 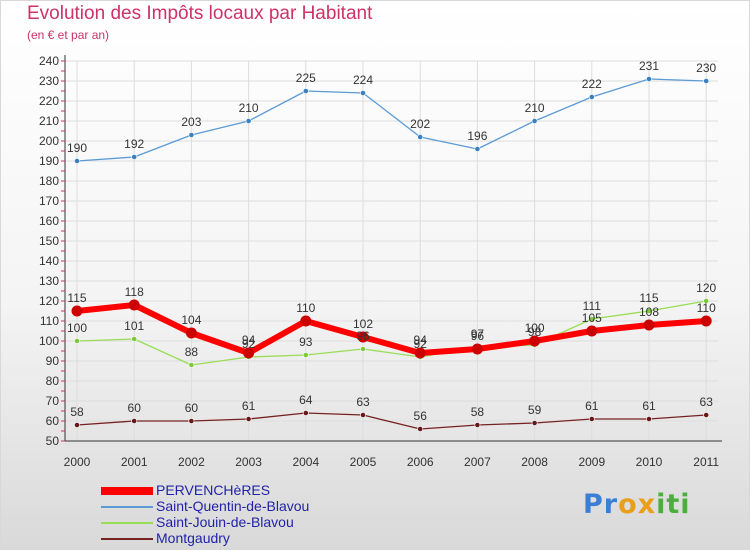 What do you see at coordinates (534, 462) in the screenshot?
I see `x-tick-label: 2008` at bounding box center [534, 462].